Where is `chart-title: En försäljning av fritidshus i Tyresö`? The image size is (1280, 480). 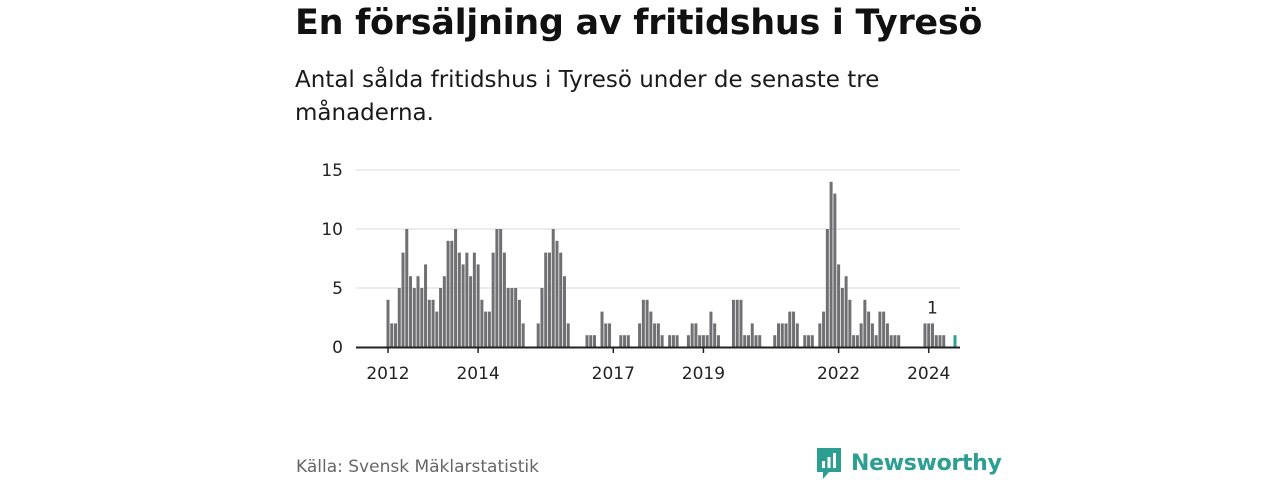 chart-title: En försäljning av fritidshus i Tyresö is located at coordinates (639, 23).